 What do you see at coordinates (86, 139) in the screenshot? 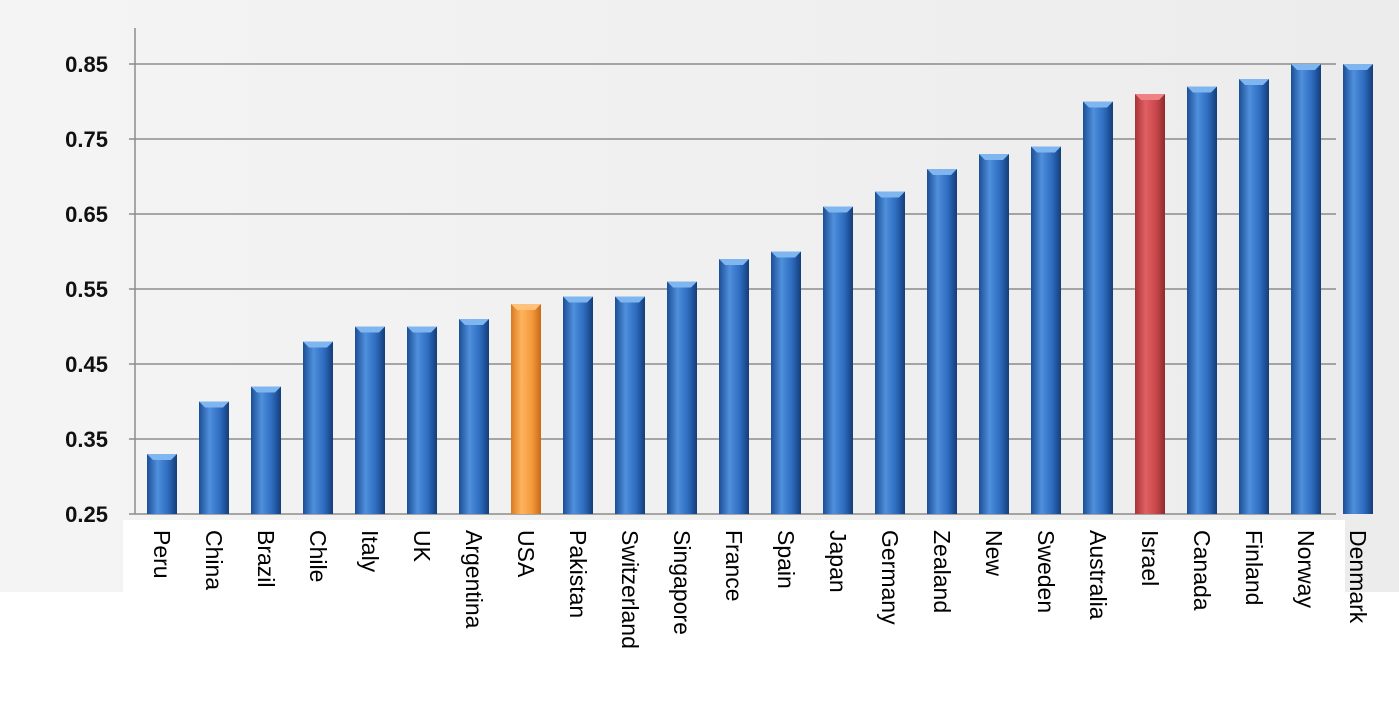
I see `y-tick-label: 0.75` at bounding box center [86, 139].